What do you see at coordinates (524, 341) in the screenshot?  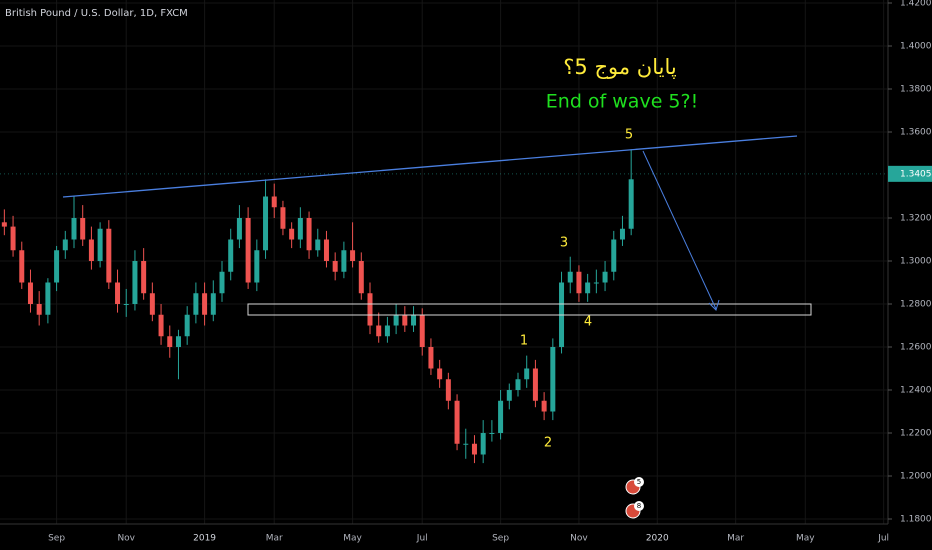 I see `wave-label: 1` at bounding box center [524, 341].